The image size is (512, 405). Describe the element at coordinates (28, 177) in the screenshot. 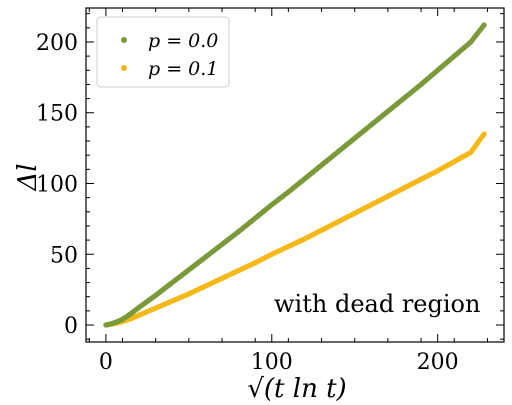

I see `y-axis-label: Δl` at that location.